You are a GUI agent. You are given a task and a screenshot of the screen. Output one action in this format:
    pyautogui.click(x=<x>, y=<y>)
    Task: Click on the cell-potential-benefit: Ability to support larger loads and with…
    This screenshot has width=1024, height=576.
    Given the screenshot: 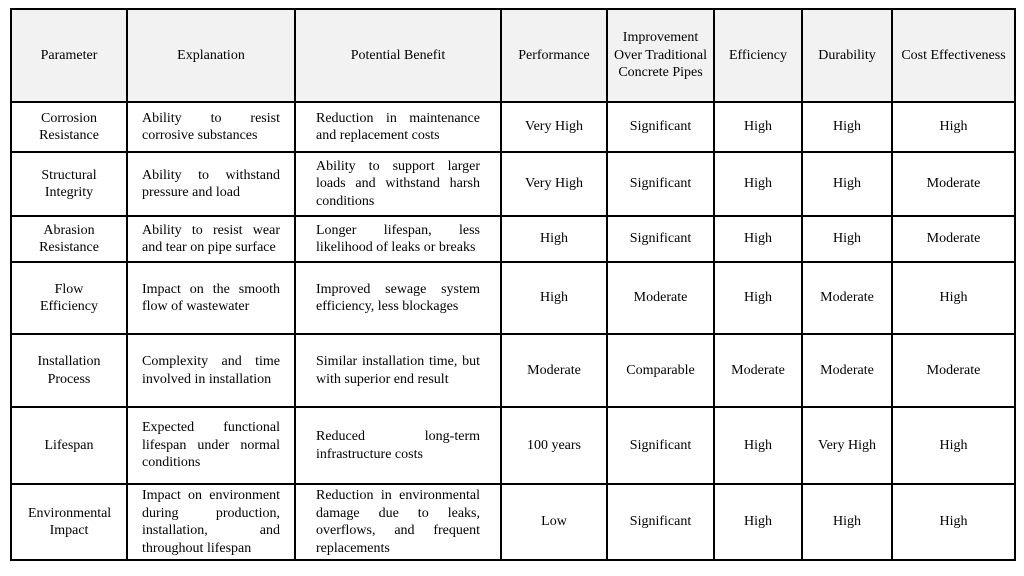 What is the action you would take?
    pyautogui.click(x=398, y=184)
    